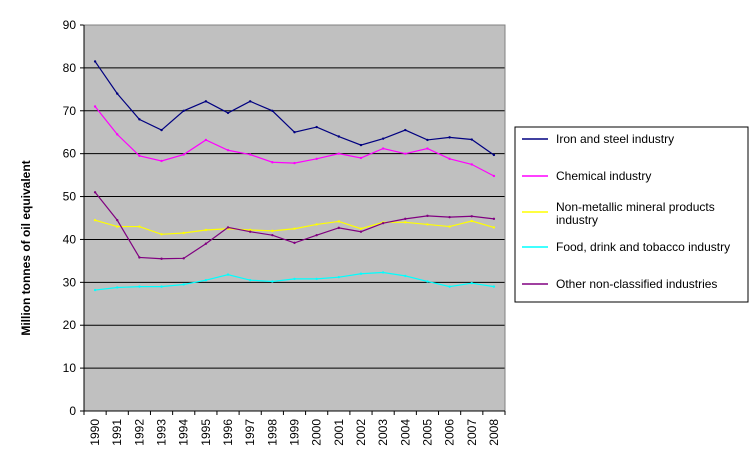  Describe the element at coordinates (295, 432) in the screenshot. I see `x-tick-label: 1999` at that location.